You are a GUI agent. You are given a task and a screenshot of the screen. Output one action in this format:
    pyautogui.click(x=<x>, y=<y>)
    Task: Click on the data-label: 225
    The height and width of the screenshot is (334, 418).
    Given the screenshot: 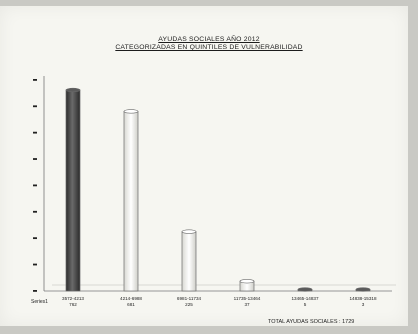 What is the action you would take?
    pyautogui.click(x=189, y=304)
    